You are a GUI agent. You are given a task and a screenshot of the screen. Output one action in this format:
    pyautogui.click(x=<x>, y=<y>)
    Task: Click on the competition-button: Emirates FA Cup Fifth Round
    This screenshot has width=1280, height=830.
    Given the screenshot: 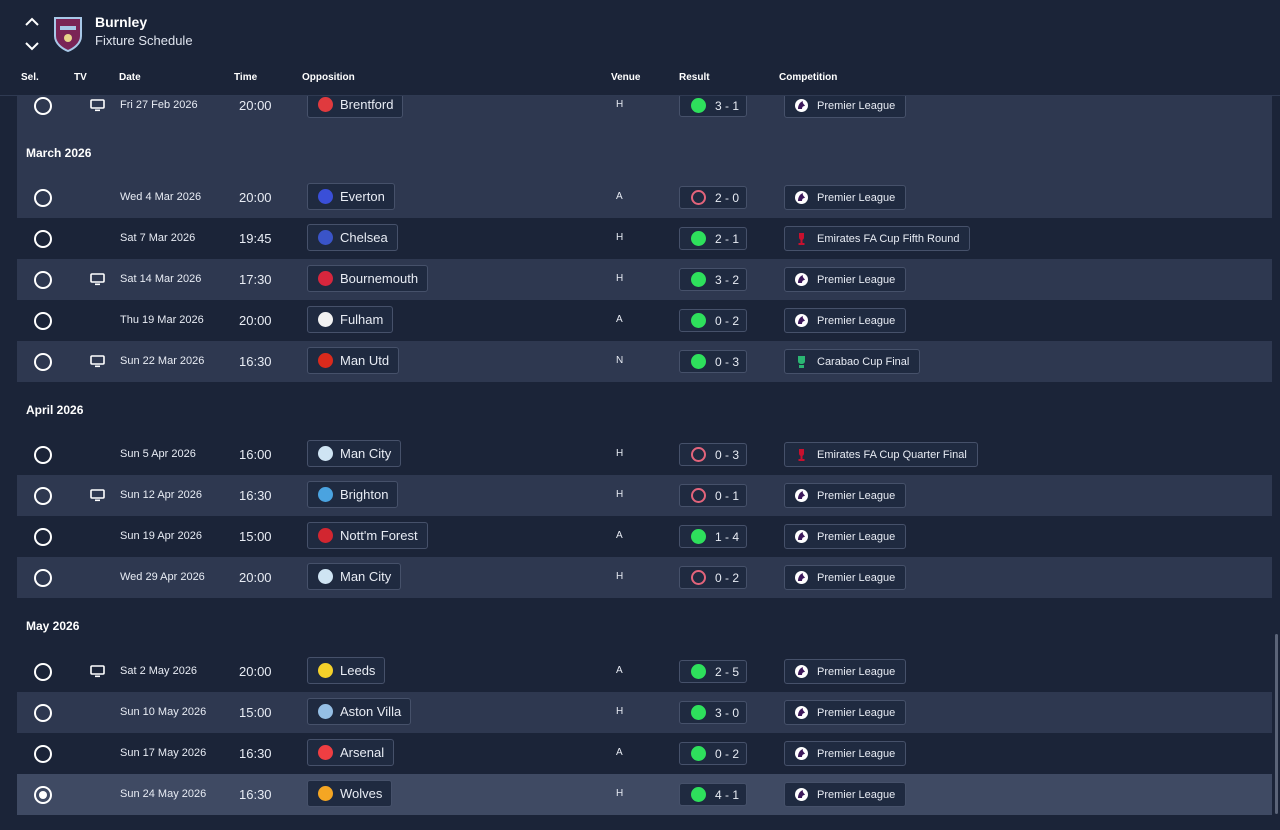 What is the action you would take?
    pyautogui.click(x=877, y=238)
    